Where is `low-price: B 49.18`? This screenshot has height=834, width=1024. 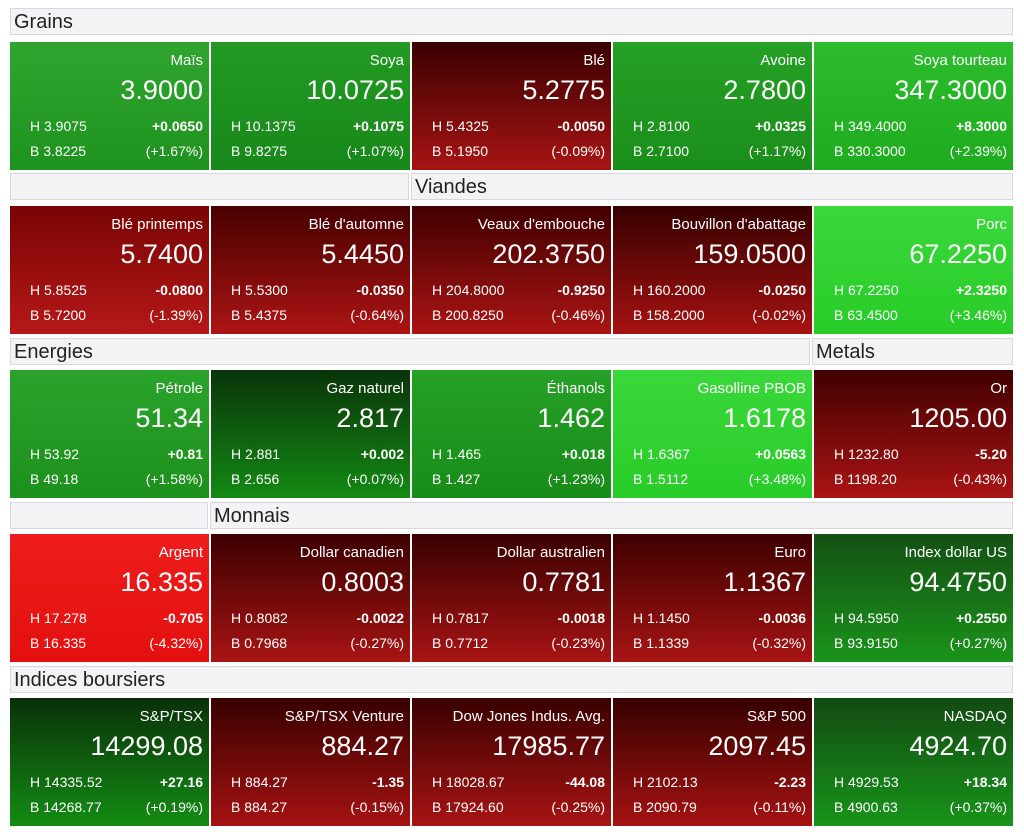
low-price: B 49.18 is located at coordinates (54, 479).